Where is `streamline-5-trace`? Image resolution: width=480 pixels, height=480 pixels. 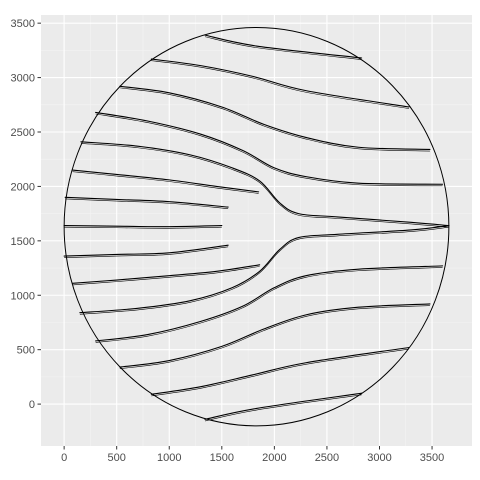
streamline-5-trace is located at coordinates (264, 185).